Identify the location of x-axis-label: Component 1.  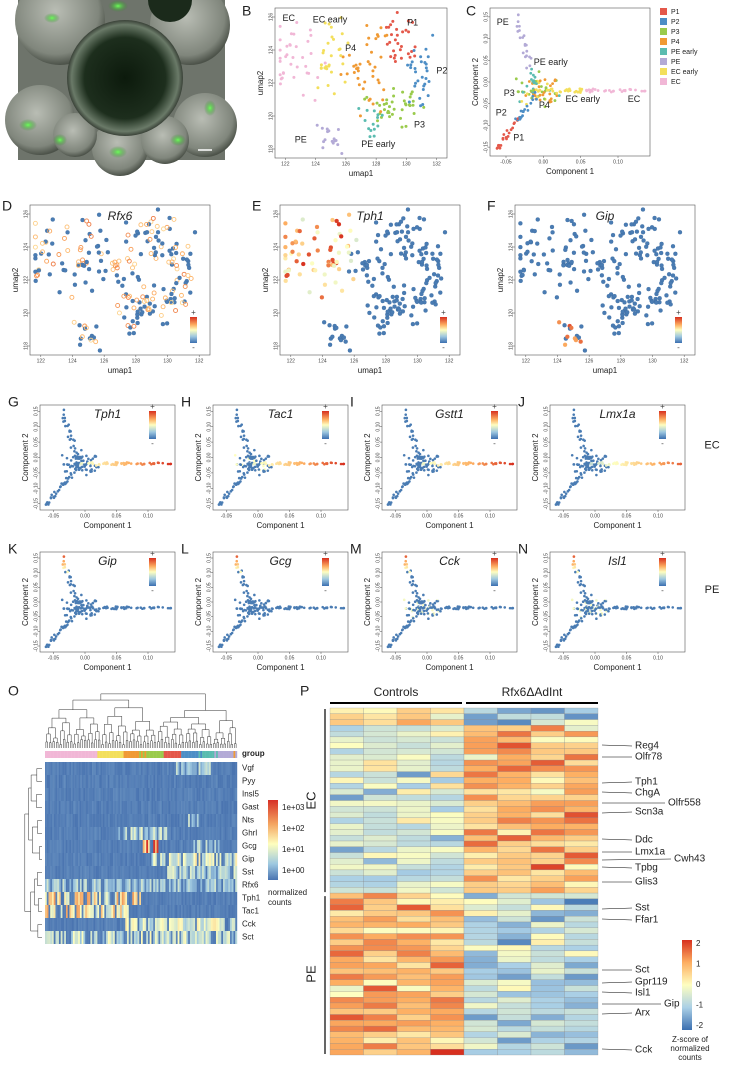
(570, 171).